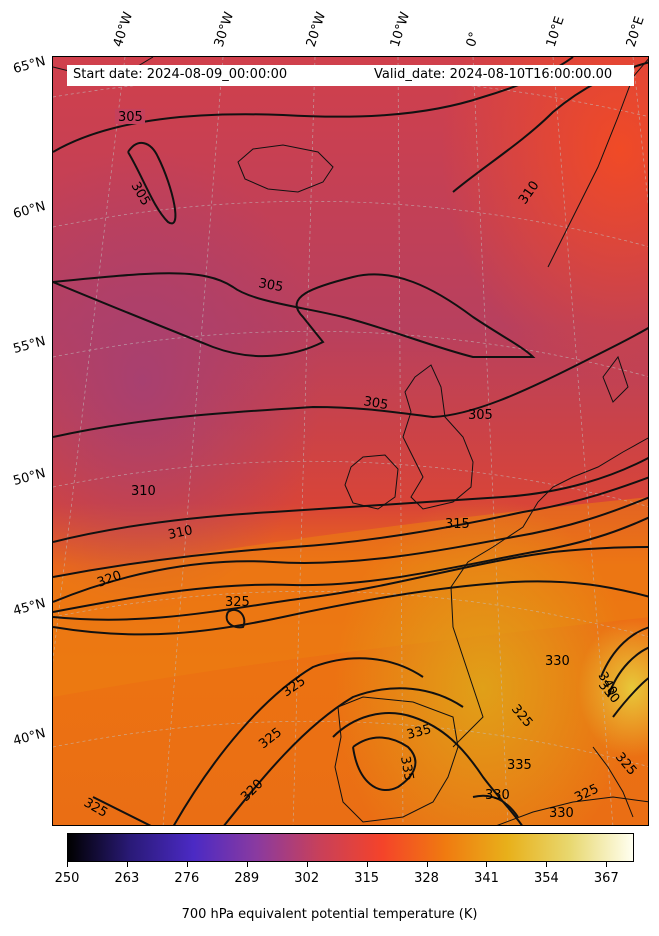  Describe the element at coordinates (294, 315) in the screenshot. I see `contour-305-mid` at that location.